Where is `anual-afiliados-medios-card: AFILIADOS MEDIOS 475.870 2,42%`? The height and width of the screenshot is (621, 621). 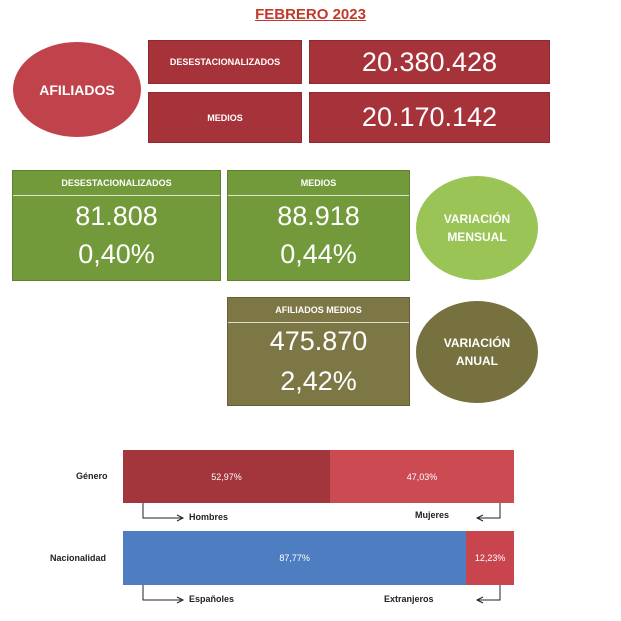 anual-afiliados-medios-card: AFILIADOS MEDIOS 475.870 2,42% is located at coordinates (318, 351).